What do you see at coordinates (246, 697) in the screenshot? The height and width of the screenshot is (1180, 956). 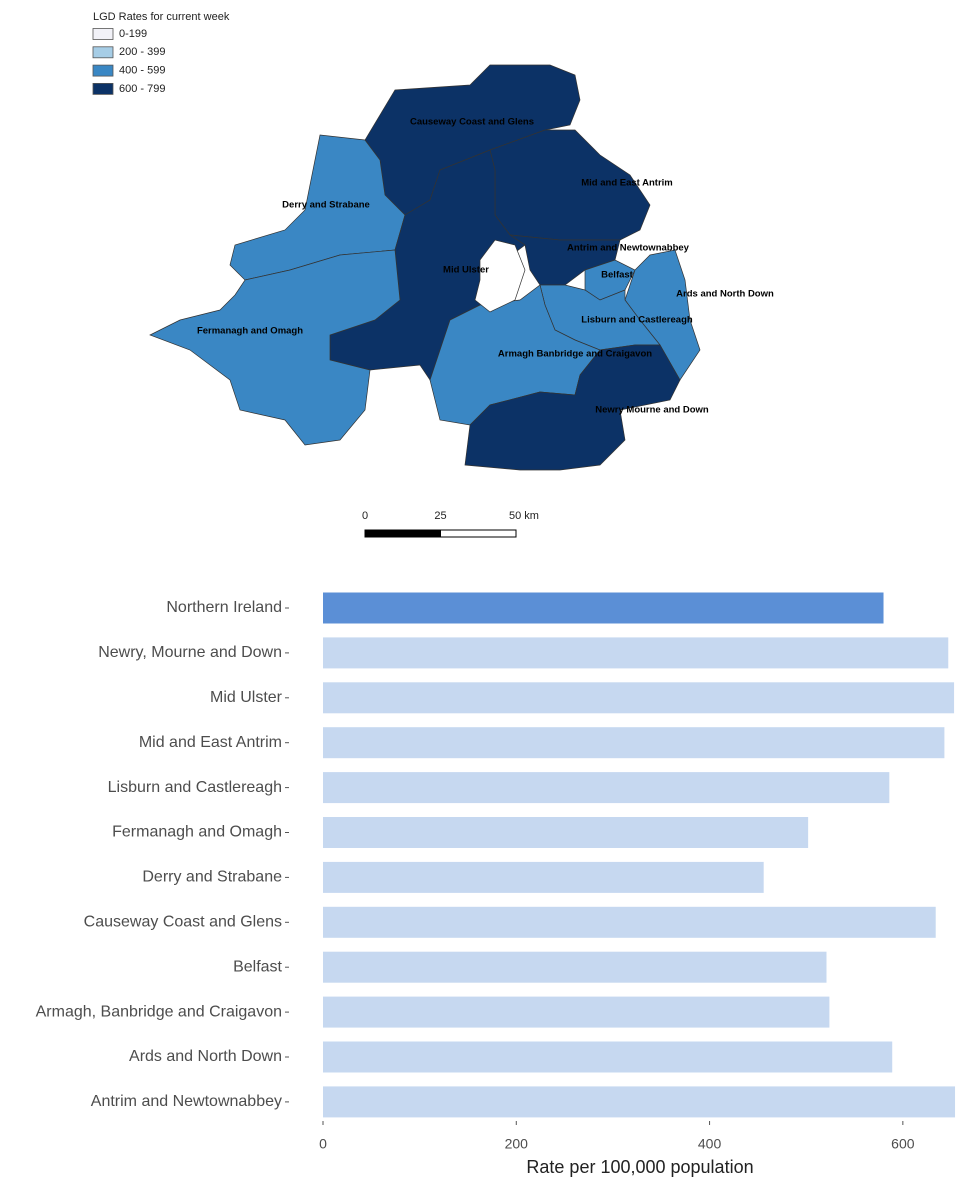 I see `y-tick-label: Mid Ulster` at bounding box center [246, 697].